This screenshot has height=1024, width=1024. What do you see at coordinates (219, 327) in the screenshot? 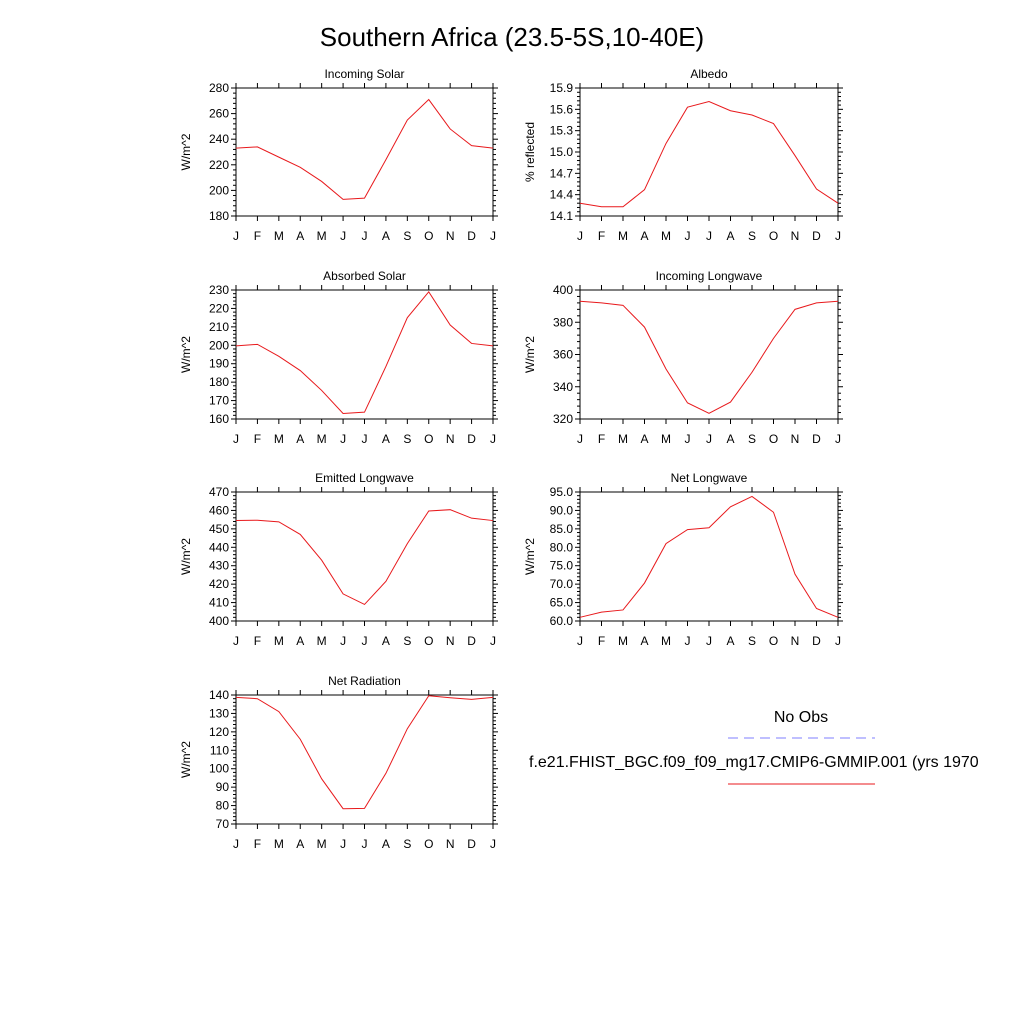
I see `y-tick-label: 210` at bounding box center [219, 327].